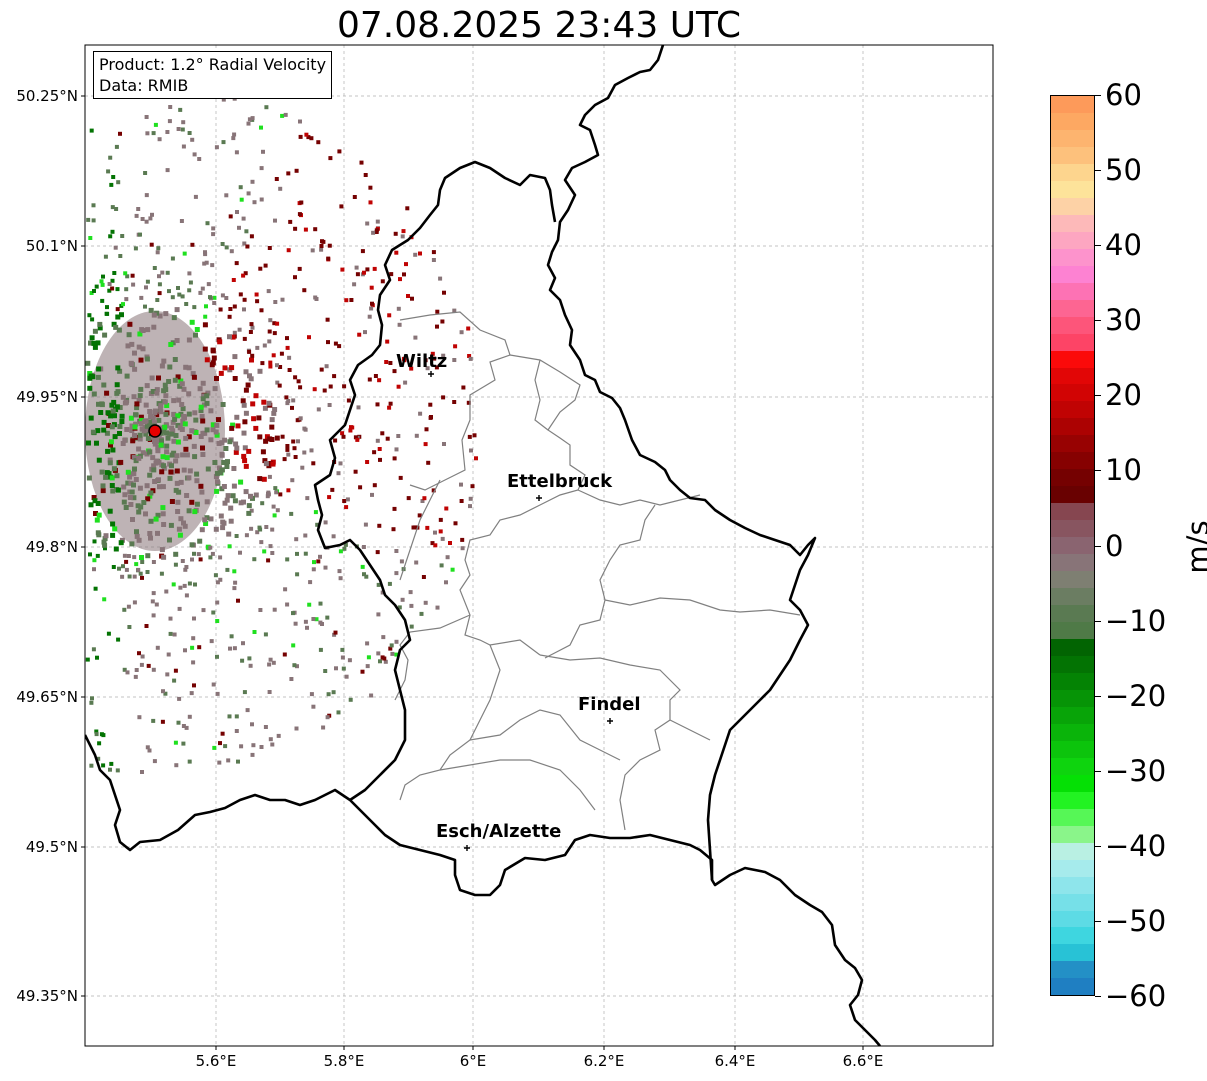  What do you see at coordinates (422, 361) in the screenshot?
I see `city-label-wiltz: Wiltz` at bounding box center [422, 361].